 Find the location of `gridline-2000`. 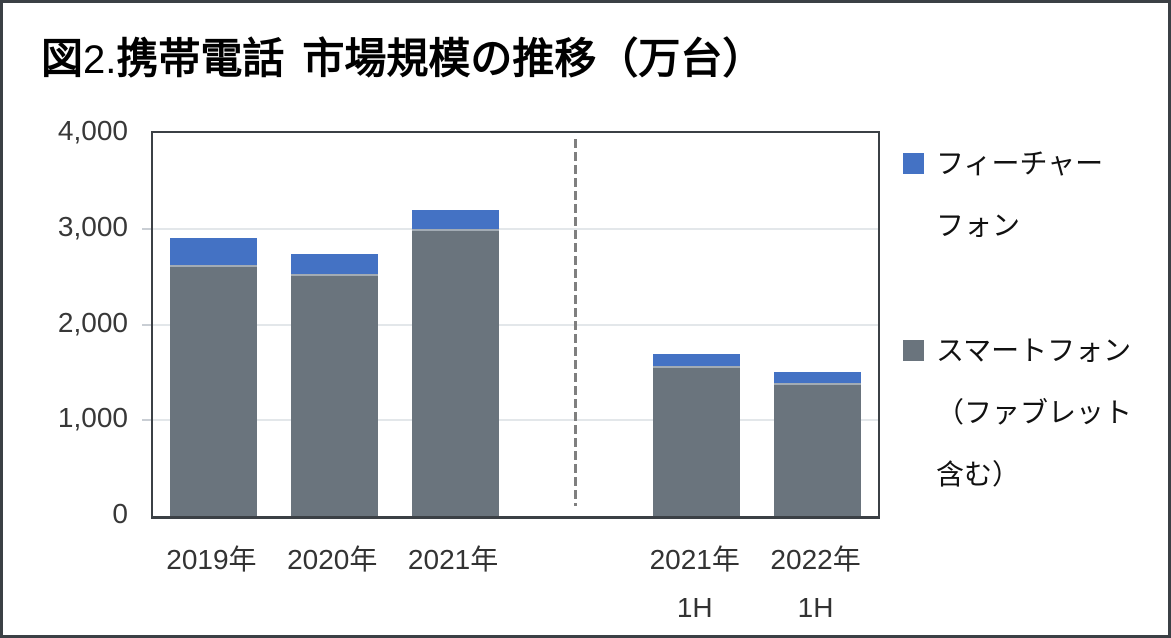

gridline-2000 is located at coordinates (515, 324).